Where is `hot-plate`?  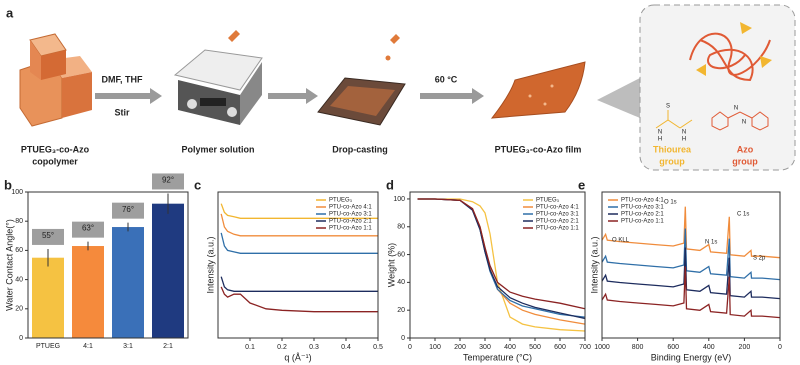
hot-plate is located at coordinates (218, 77).